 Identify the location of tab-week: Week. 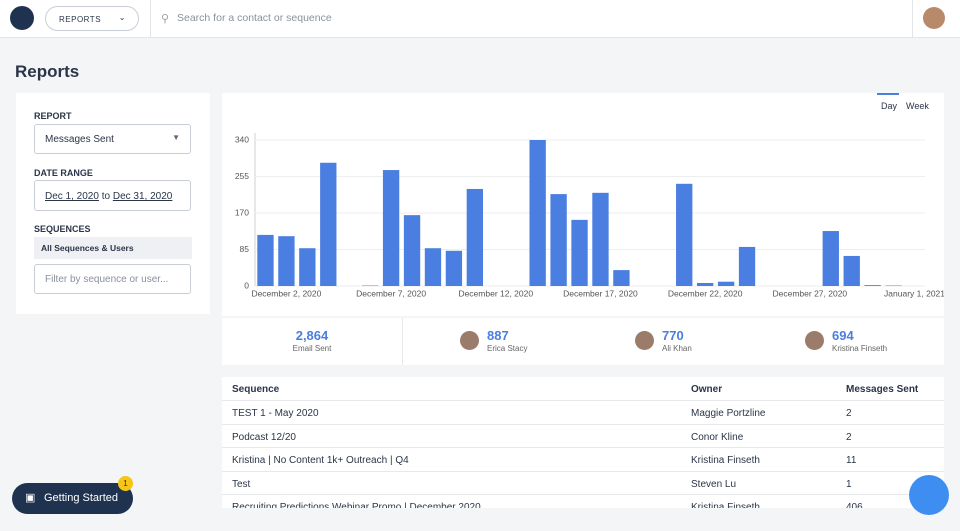
(917, 106).